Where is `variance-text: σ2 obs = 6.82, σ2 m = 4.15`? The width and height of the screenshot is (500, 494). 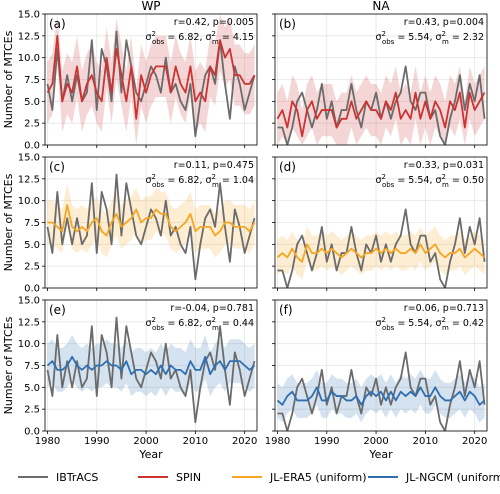
variance-text: σ2 obs = 6.82, σ2 m = 4.15 is located at coordinates (199, 38).